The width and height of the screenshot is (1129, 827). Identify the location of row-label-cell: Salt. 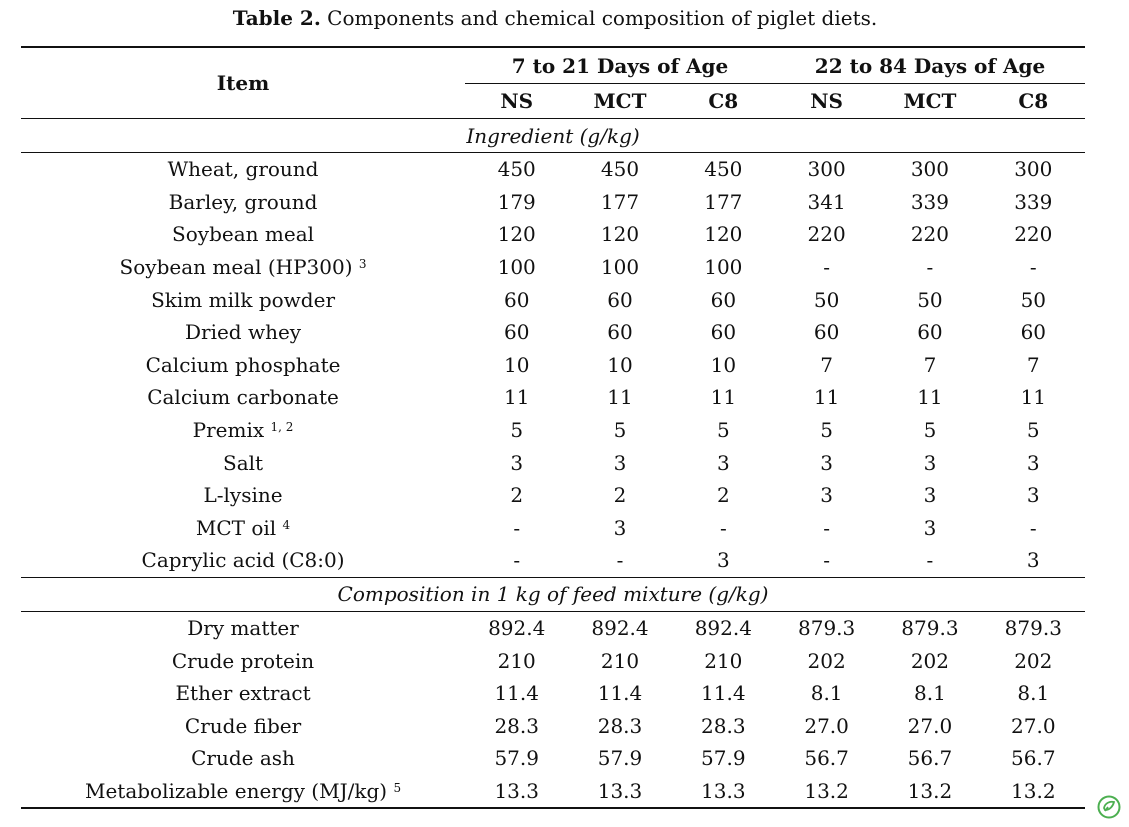
(243, 462).